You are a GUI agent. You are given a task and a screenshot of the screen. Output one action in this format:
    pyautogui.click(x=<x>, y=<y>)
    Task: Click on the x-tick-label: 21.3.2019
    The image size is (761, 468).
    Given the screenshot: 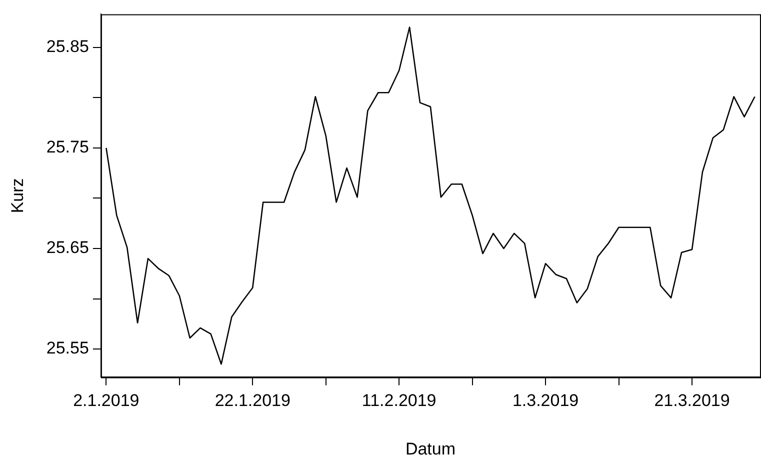 What is the action you would take?
    pyautogui.click(x=692, y=400)
    